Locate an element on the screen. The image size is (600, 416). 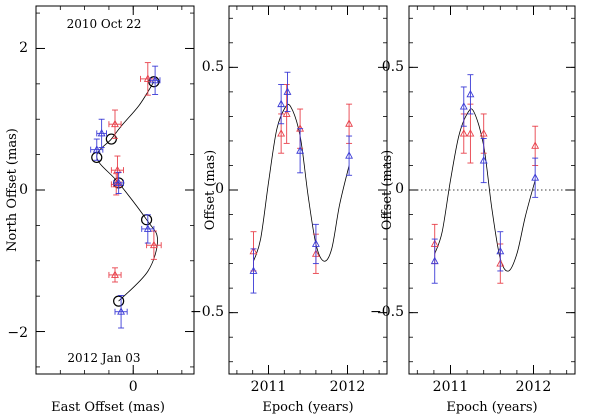
y-axis-label: North Offset (mas) is located at coordinates (12, 190).